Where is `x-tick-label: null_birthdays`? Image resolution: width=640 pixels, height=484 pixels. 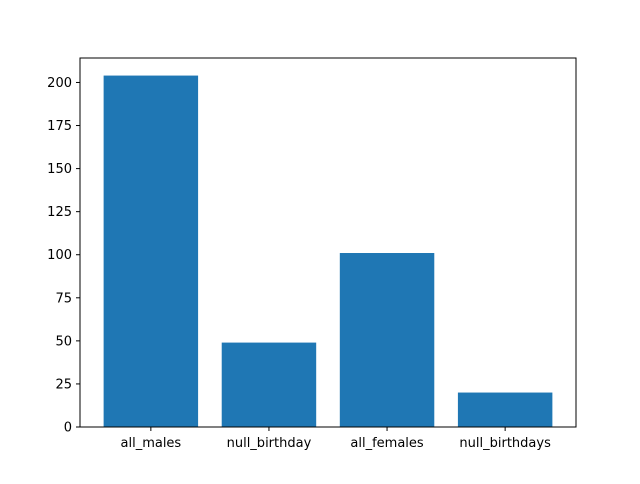
x-tick-label: null_birthdays is located at coordinates (505, 443).